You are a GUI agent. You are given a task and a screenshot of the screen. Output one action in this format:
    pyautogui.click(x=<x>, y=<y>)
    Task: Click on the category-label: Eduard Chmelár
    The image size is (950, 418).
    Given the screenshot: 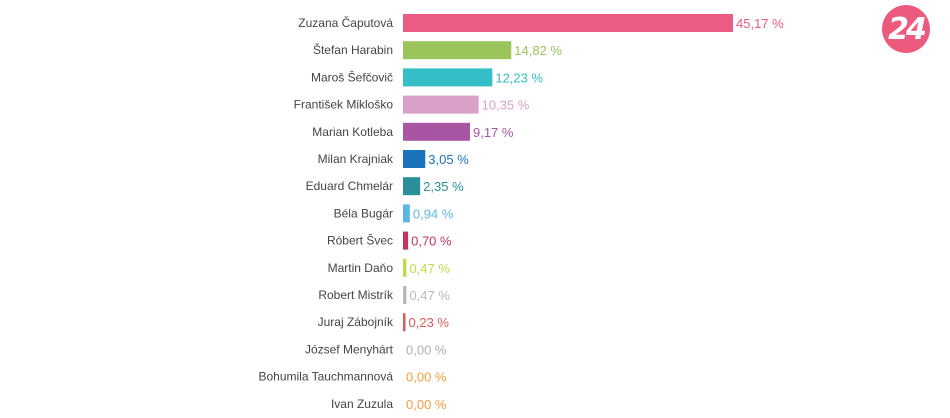 What is the action you would take?
    pyautogui.click(x=349, y=186)
    